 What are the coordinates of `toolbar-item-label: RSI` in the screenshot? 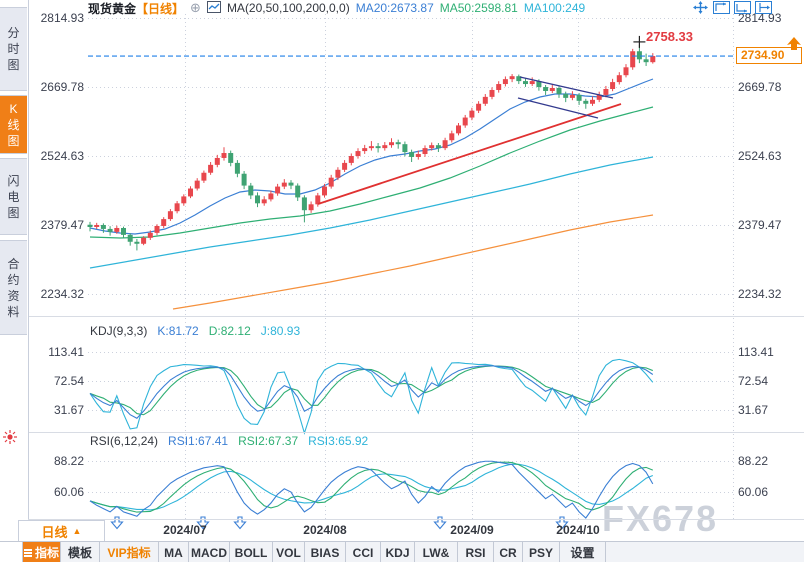 It's located at (475, 552).